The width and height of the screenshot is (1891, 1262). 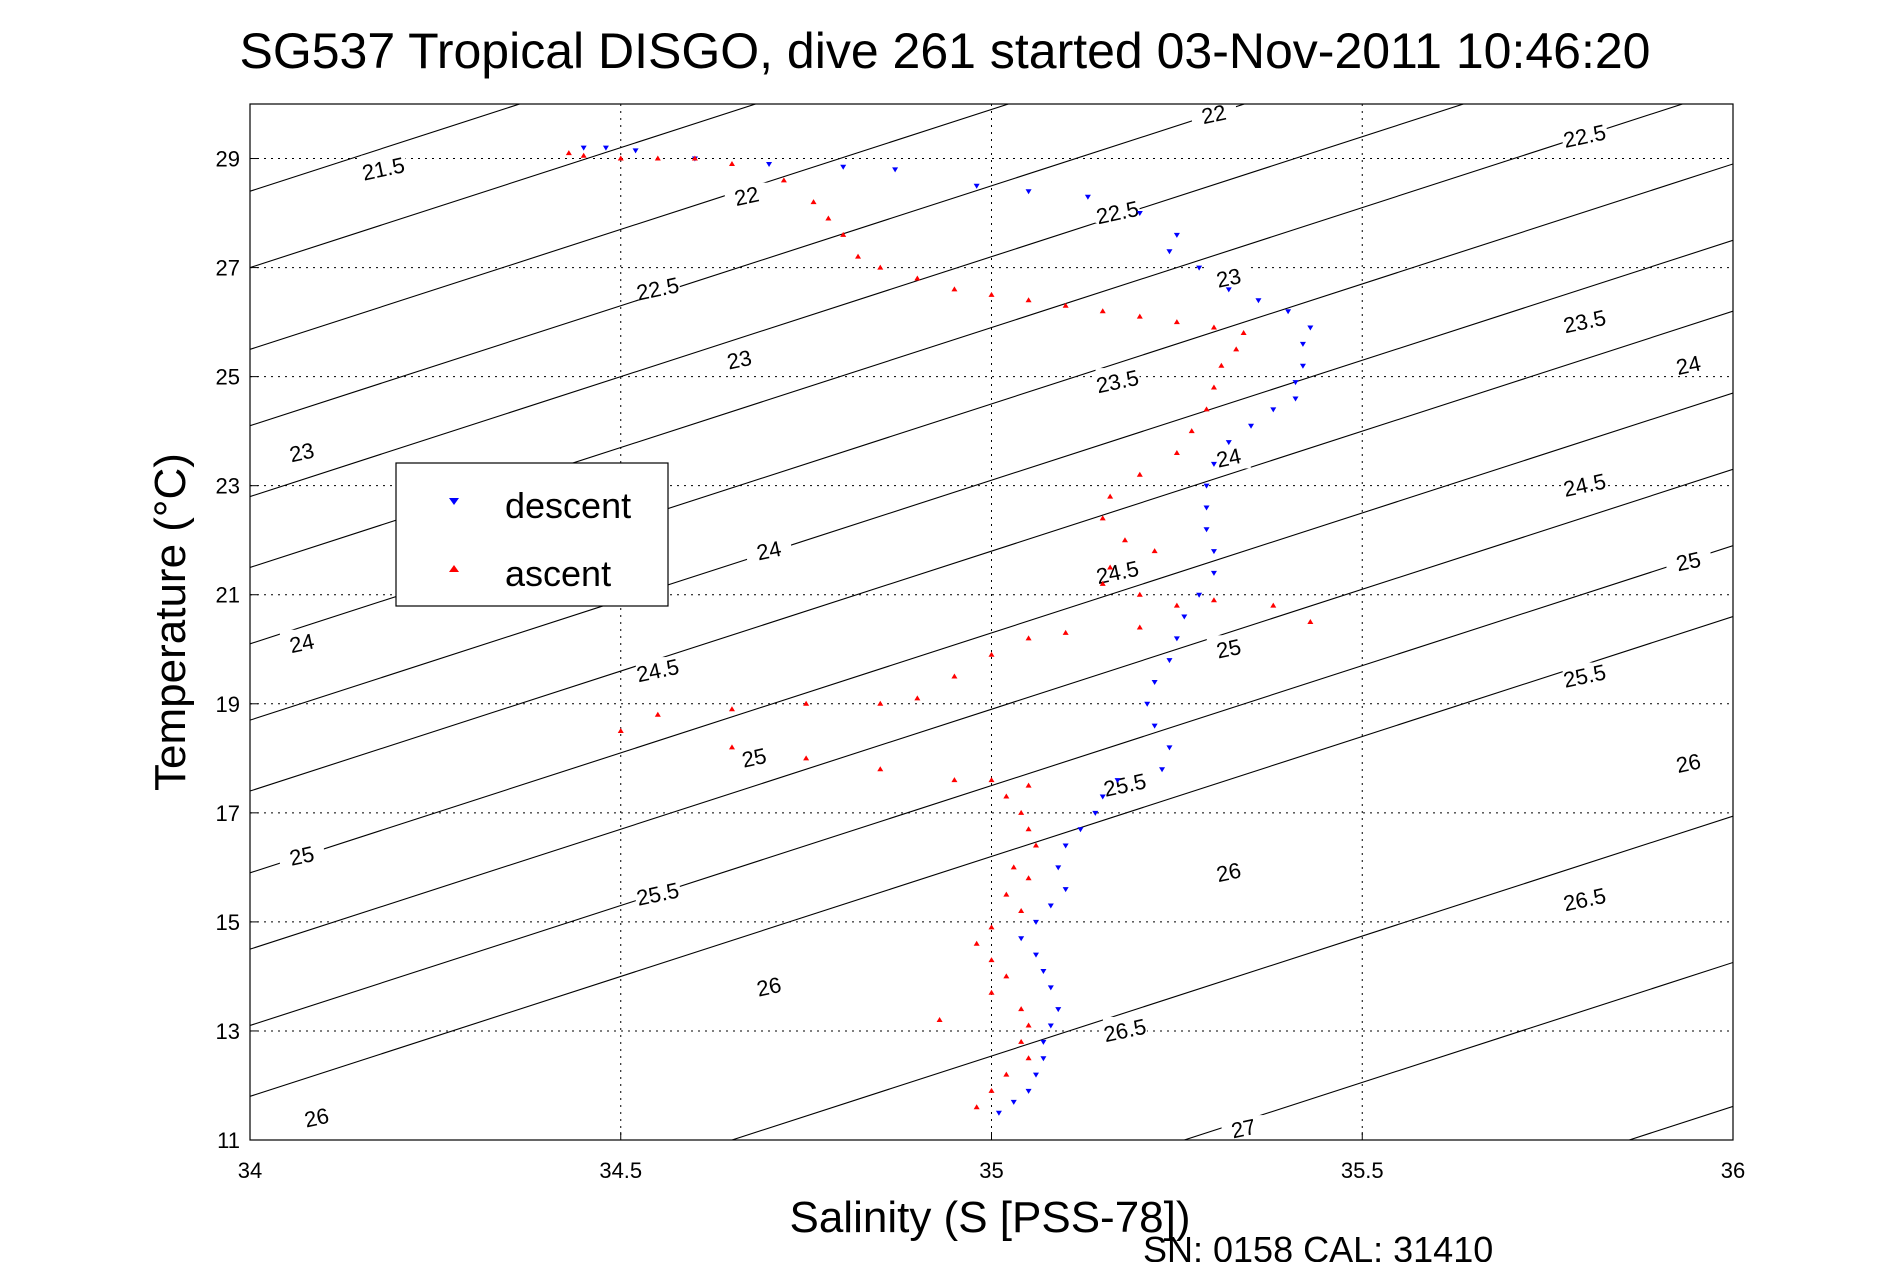 What do you see at coordinates (228, 377) in the screenshot?
I see `y-tick-label: 25` at bounding box center [228, 377].